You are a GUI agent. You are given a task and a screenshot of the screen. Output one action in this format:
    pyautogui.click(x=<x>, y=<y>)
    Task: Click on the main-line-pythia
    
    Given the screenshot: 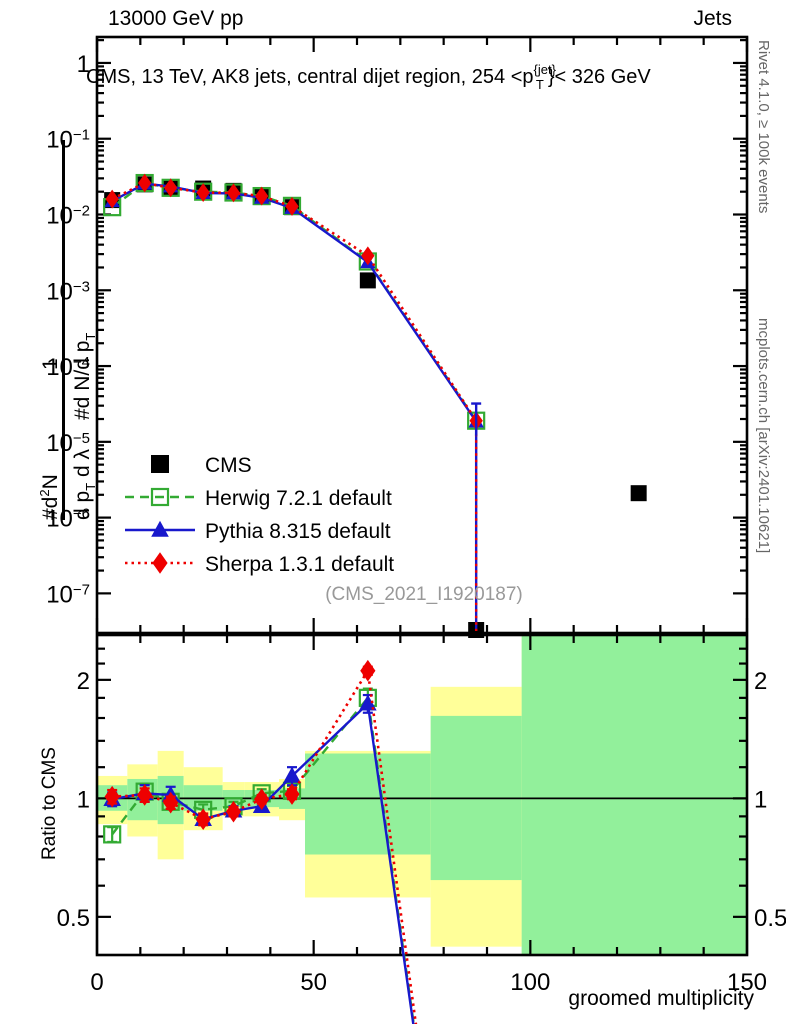 What is the action you would take?
    pyautogui.click(x=294, y=302)
    